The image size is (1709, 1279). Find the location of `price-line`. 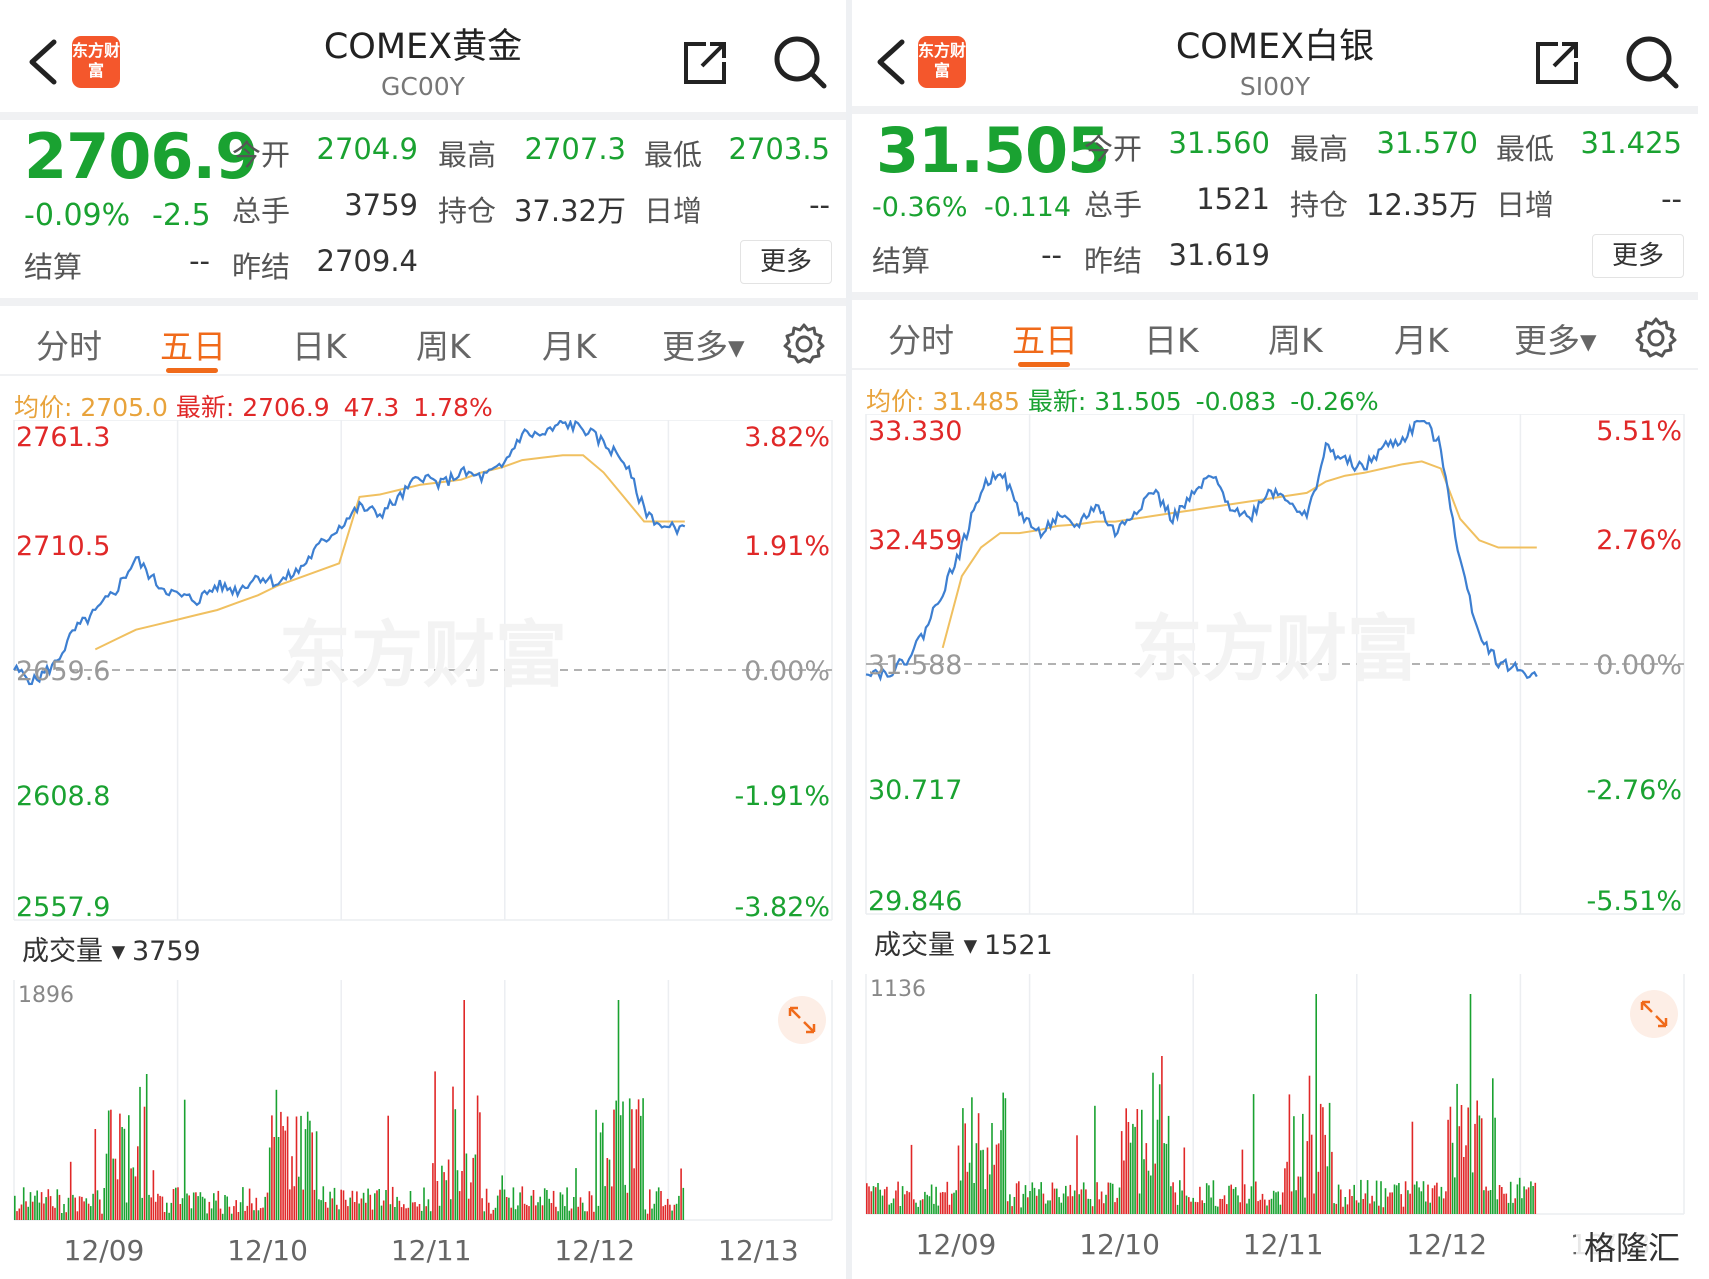

price-line is located at coordinates (349, 553).